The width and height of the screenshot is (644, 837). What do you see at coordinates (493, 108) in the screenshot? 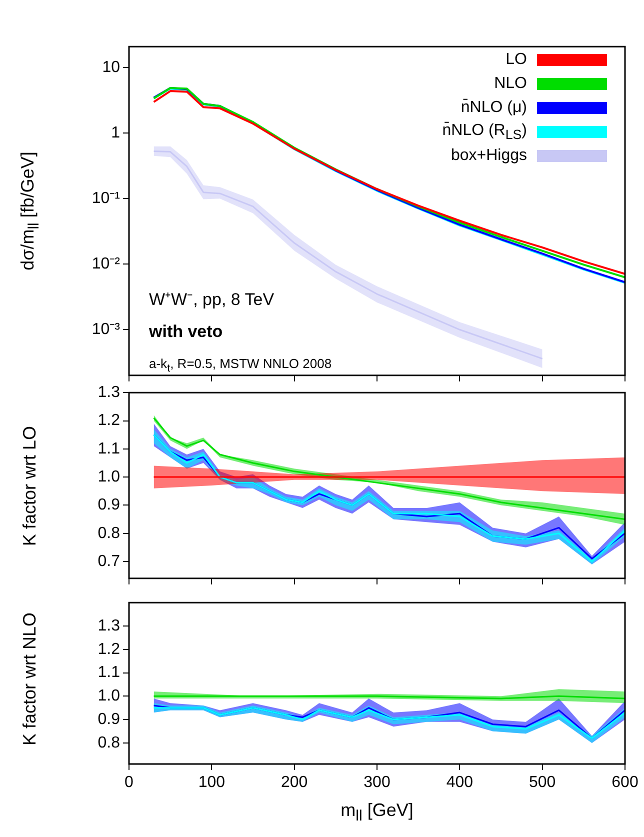
I see `legend-label: n̄NLO (μ)` at bounding box center [493, 108].